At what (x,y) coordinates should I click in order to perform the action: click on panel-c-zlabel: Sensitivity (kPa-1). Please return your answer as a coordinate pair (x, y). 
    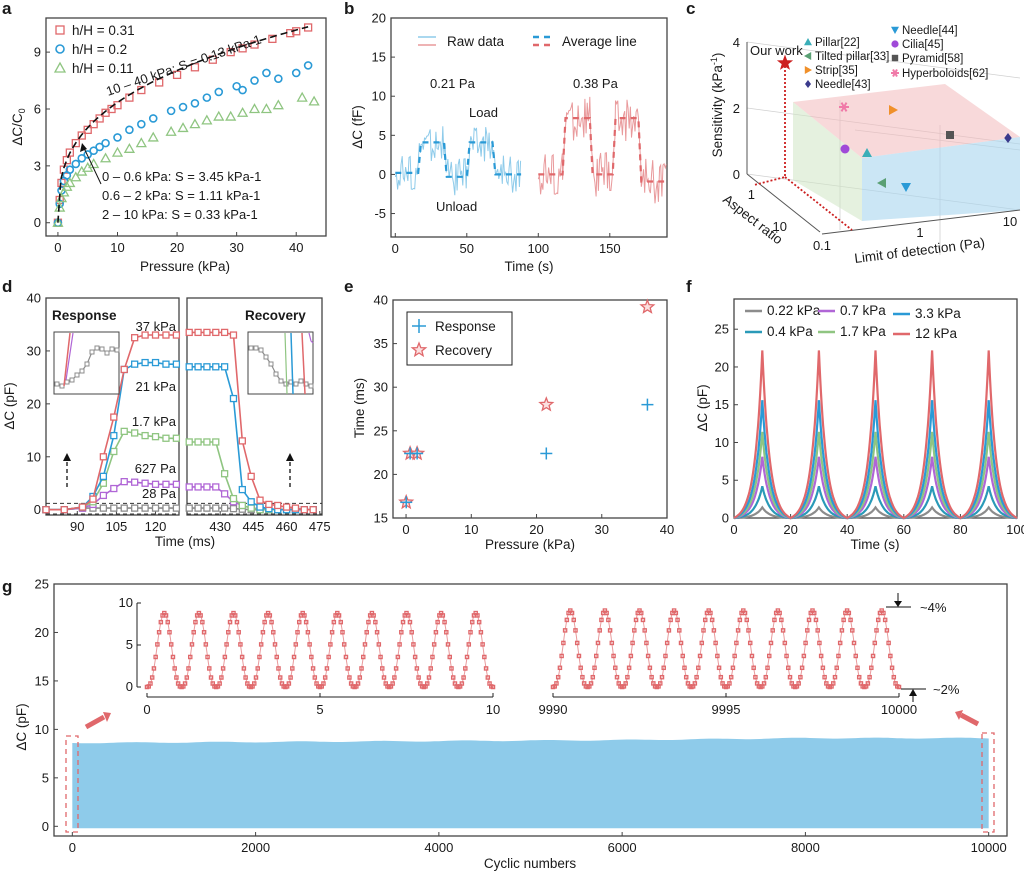
    Looking at the image, I should click on (717, 105).